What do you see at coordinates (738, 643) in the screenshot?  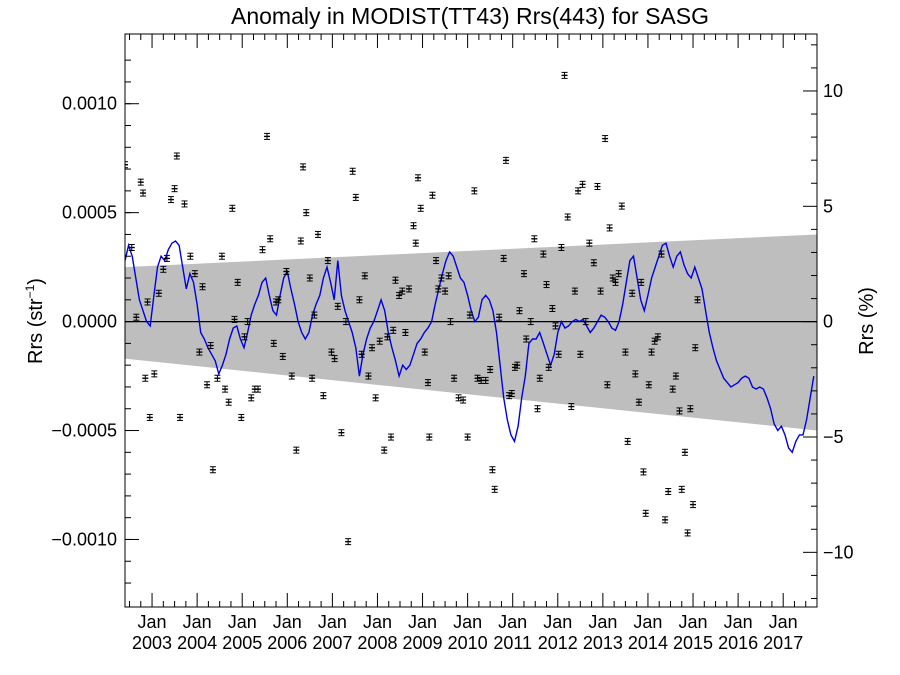 I see `x-tick-year-label: 2016` at bounding box center [738, 643].